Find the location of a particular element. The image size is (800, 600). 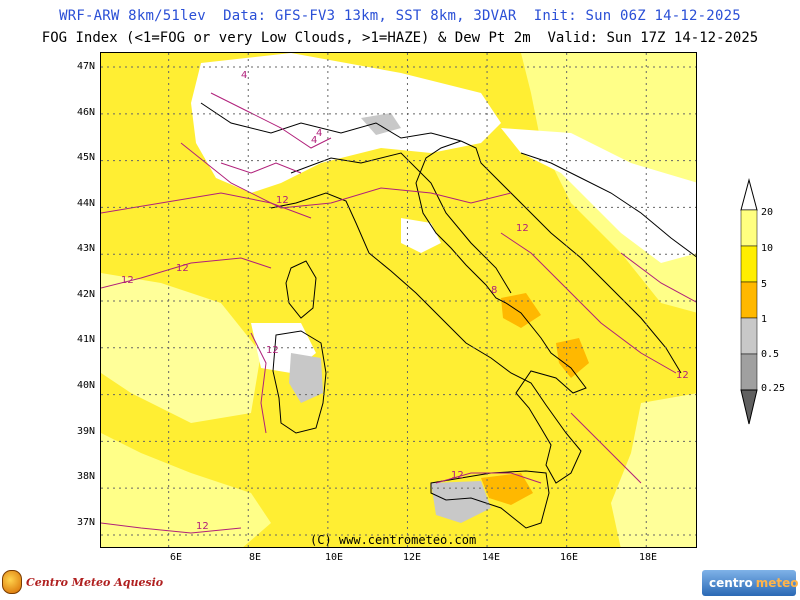

border-alps is located at coordinates (331, 122).